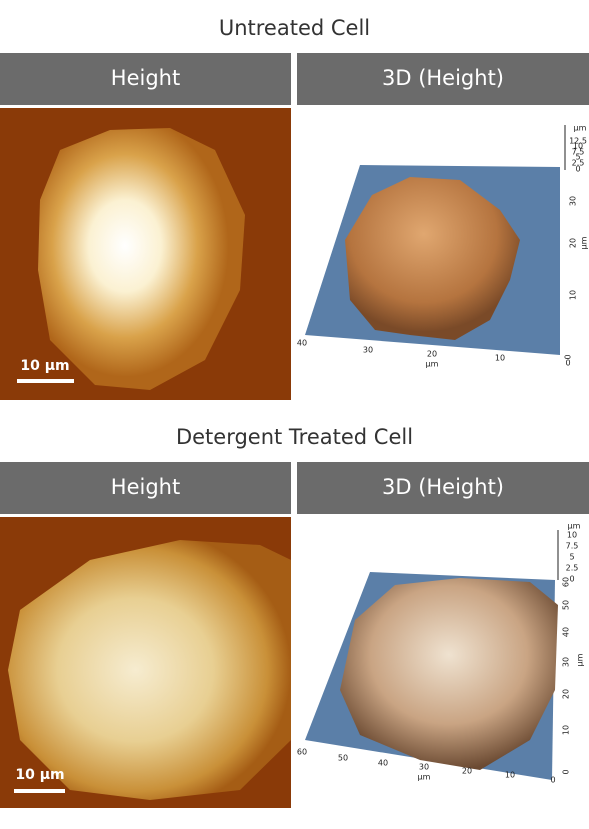  I want to click on z-tick-label: 12.5, so click(578, 141).